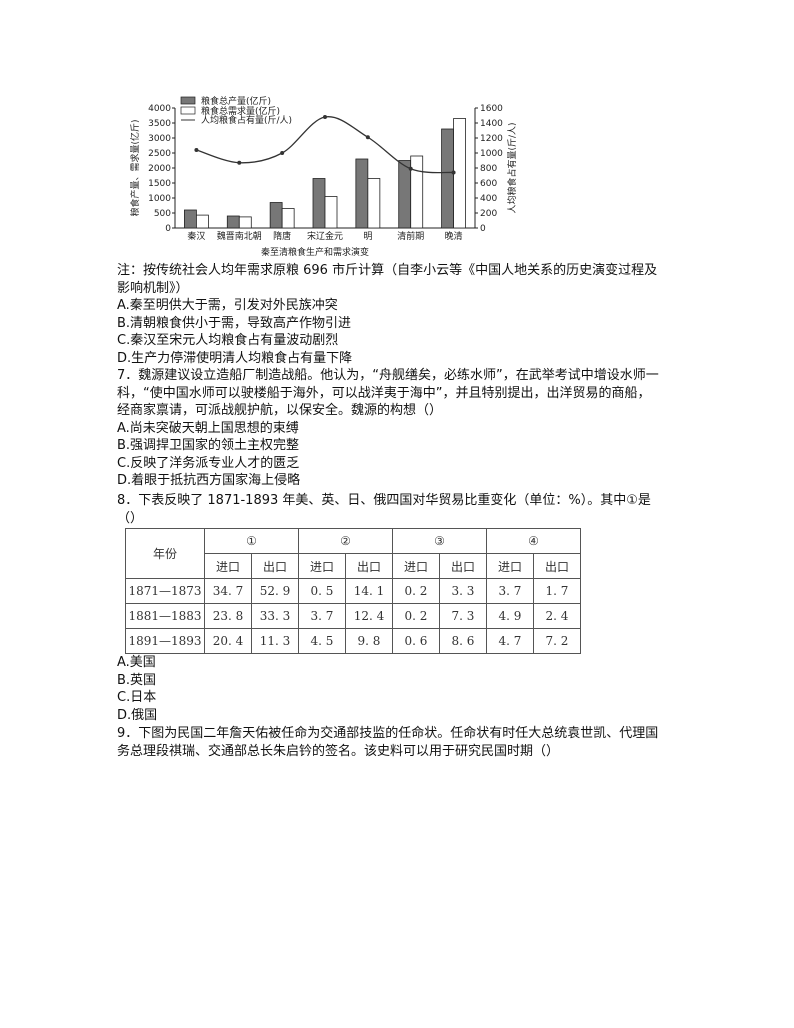  Describe the element at coordinates (136, 662) in the screenshot. I see `q8-option-a: A.美国` at that location.